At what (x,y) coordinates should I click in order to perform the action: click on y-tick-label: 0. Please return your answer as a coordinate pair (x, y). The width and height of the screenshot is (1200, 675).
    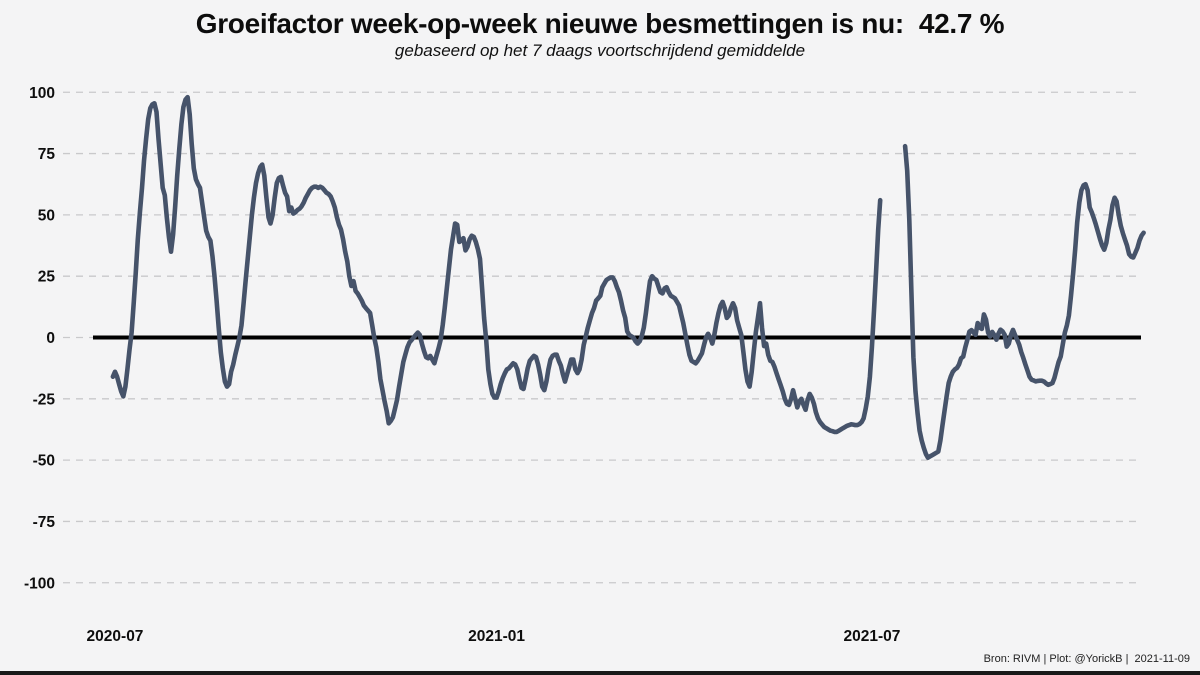
    Looking at the image, I should click on (50, 338).